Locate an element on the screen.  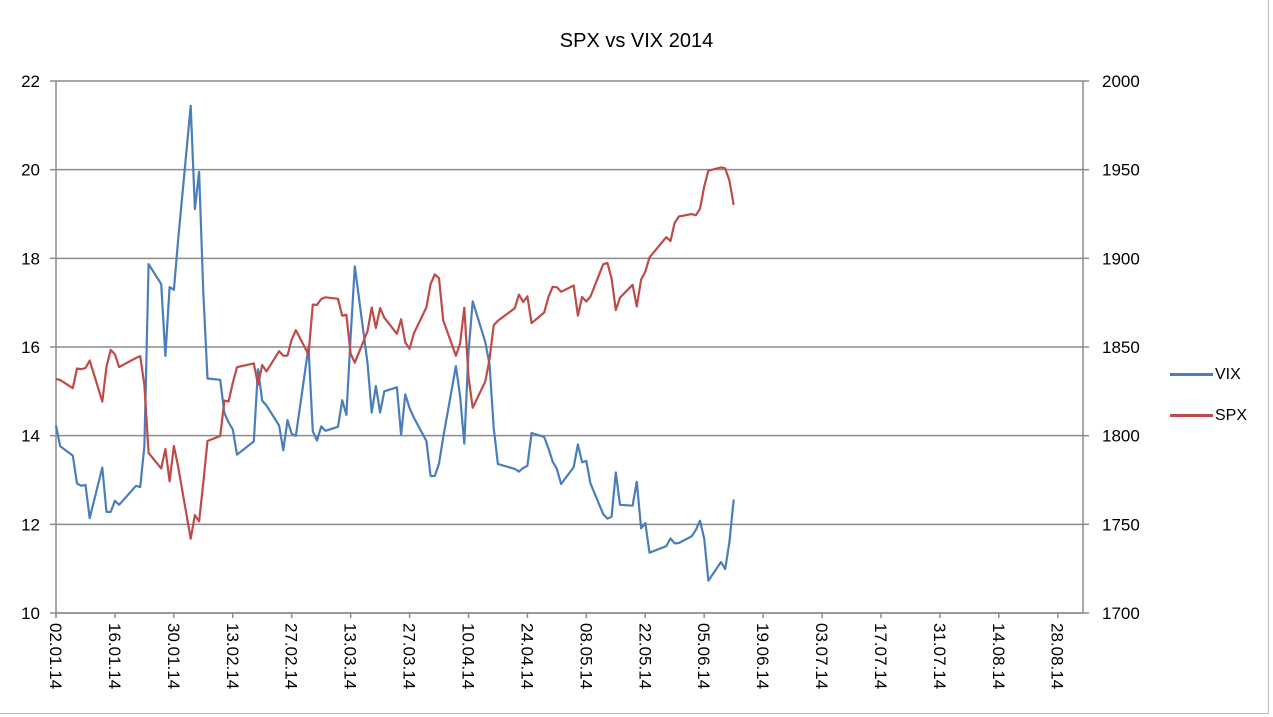
x-tick-label: 24.04.14 is located at coordinates (526, 656).